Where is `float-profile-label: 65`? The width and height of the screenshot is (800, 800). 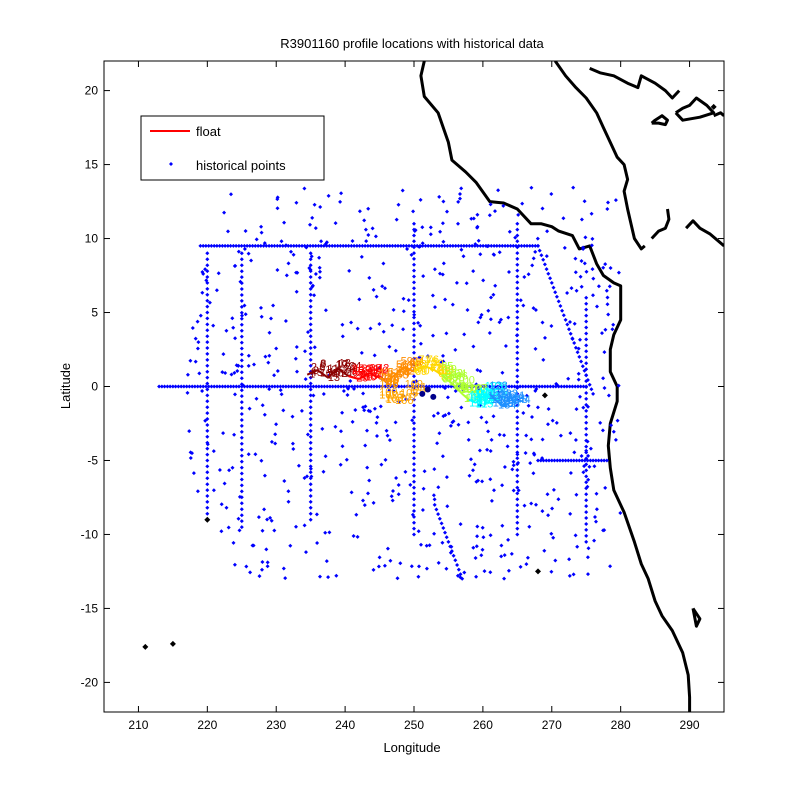
float-profile-label: 65 is located at coordinates (415, 363).